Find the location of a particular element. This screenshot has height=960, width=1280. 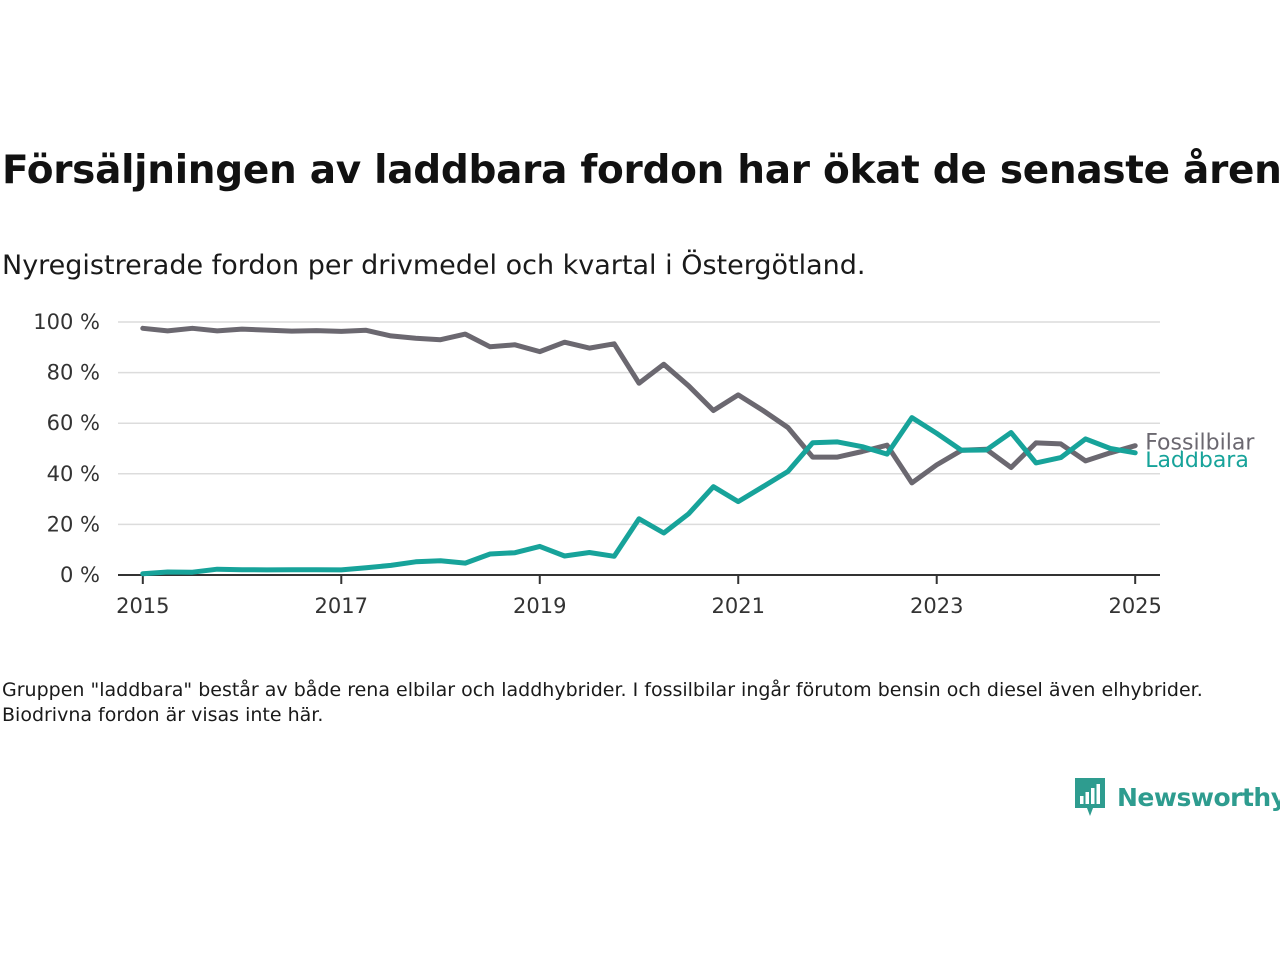

series-line-fossilbilar is located at coordinates (639, 405).